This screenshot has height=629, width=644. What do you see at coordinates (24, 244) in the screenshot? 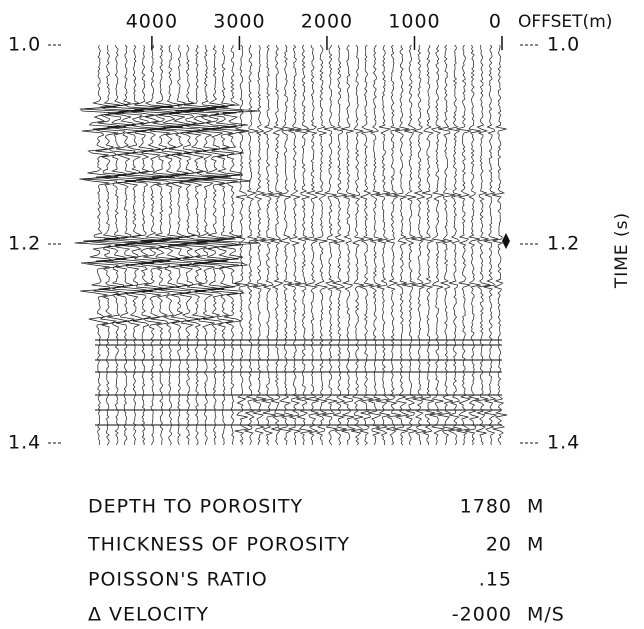
I see `y-tick-label: 1.2` at bounding box center [24, 244].